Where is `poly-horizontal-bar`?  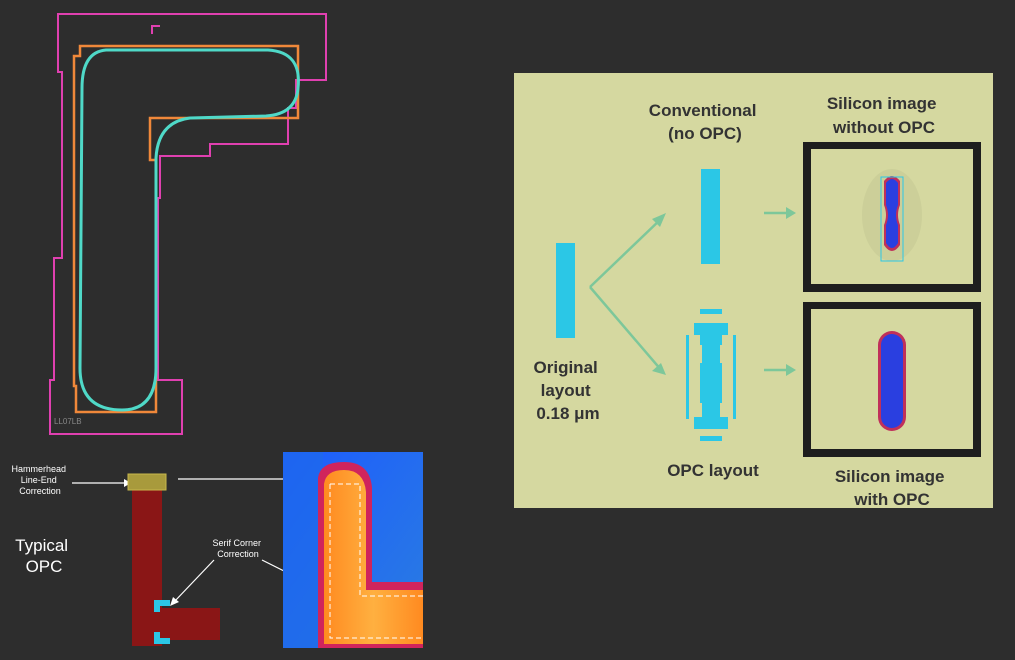 poly-horizontal-bar is located at coordinates (191, 624).